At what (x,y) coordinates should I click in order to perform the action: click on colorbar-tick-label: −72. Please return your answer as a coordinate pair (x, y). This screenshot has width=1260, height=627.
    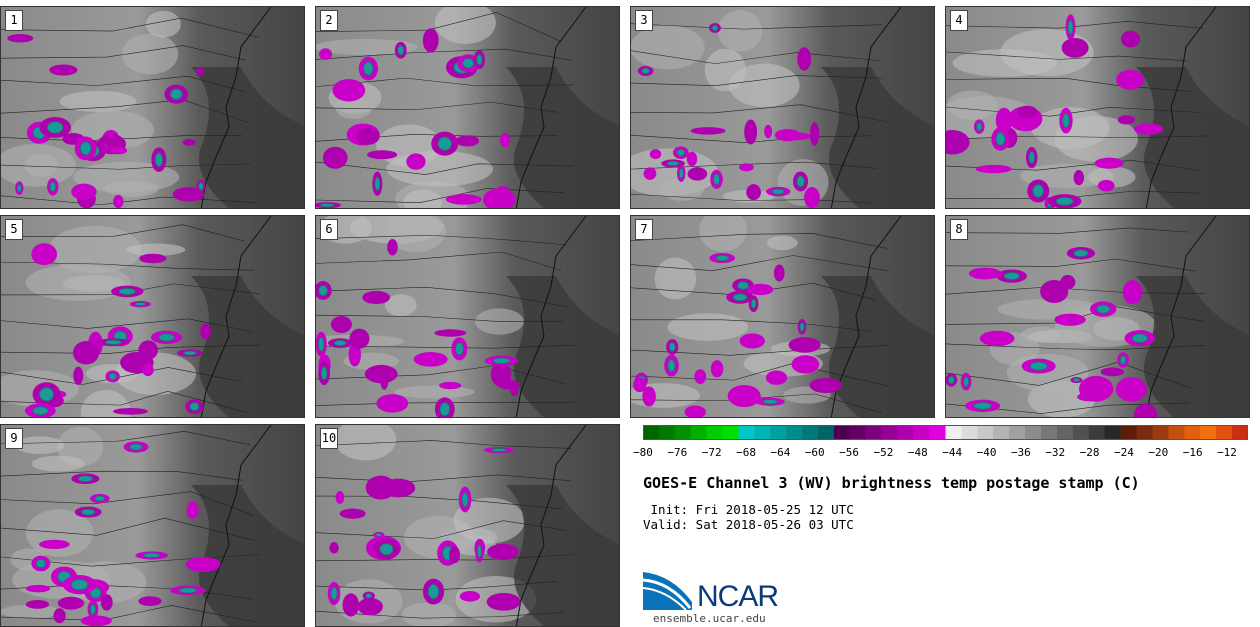
    Looking at the image, I should click on (711, 452).